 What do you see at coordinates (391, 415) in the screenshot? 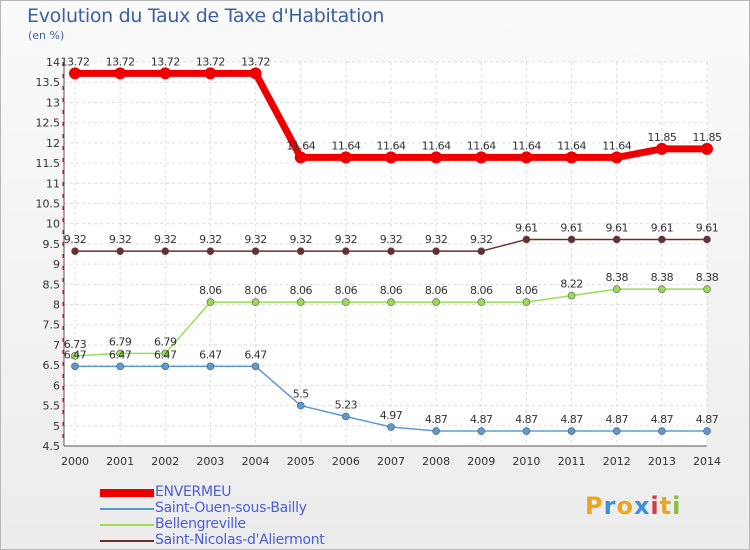
I see `data-label: 4.97` at bounding box center [391, 415].